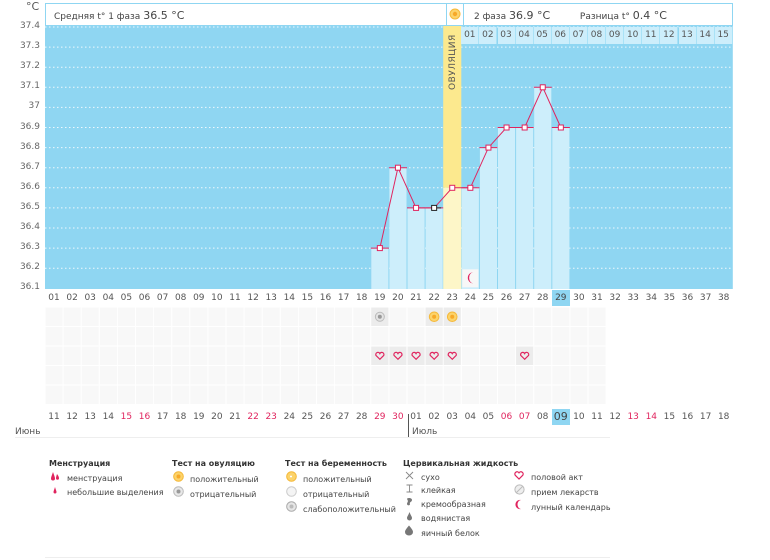  I want to click on cycle-day-label: 05, so click(126, 298).